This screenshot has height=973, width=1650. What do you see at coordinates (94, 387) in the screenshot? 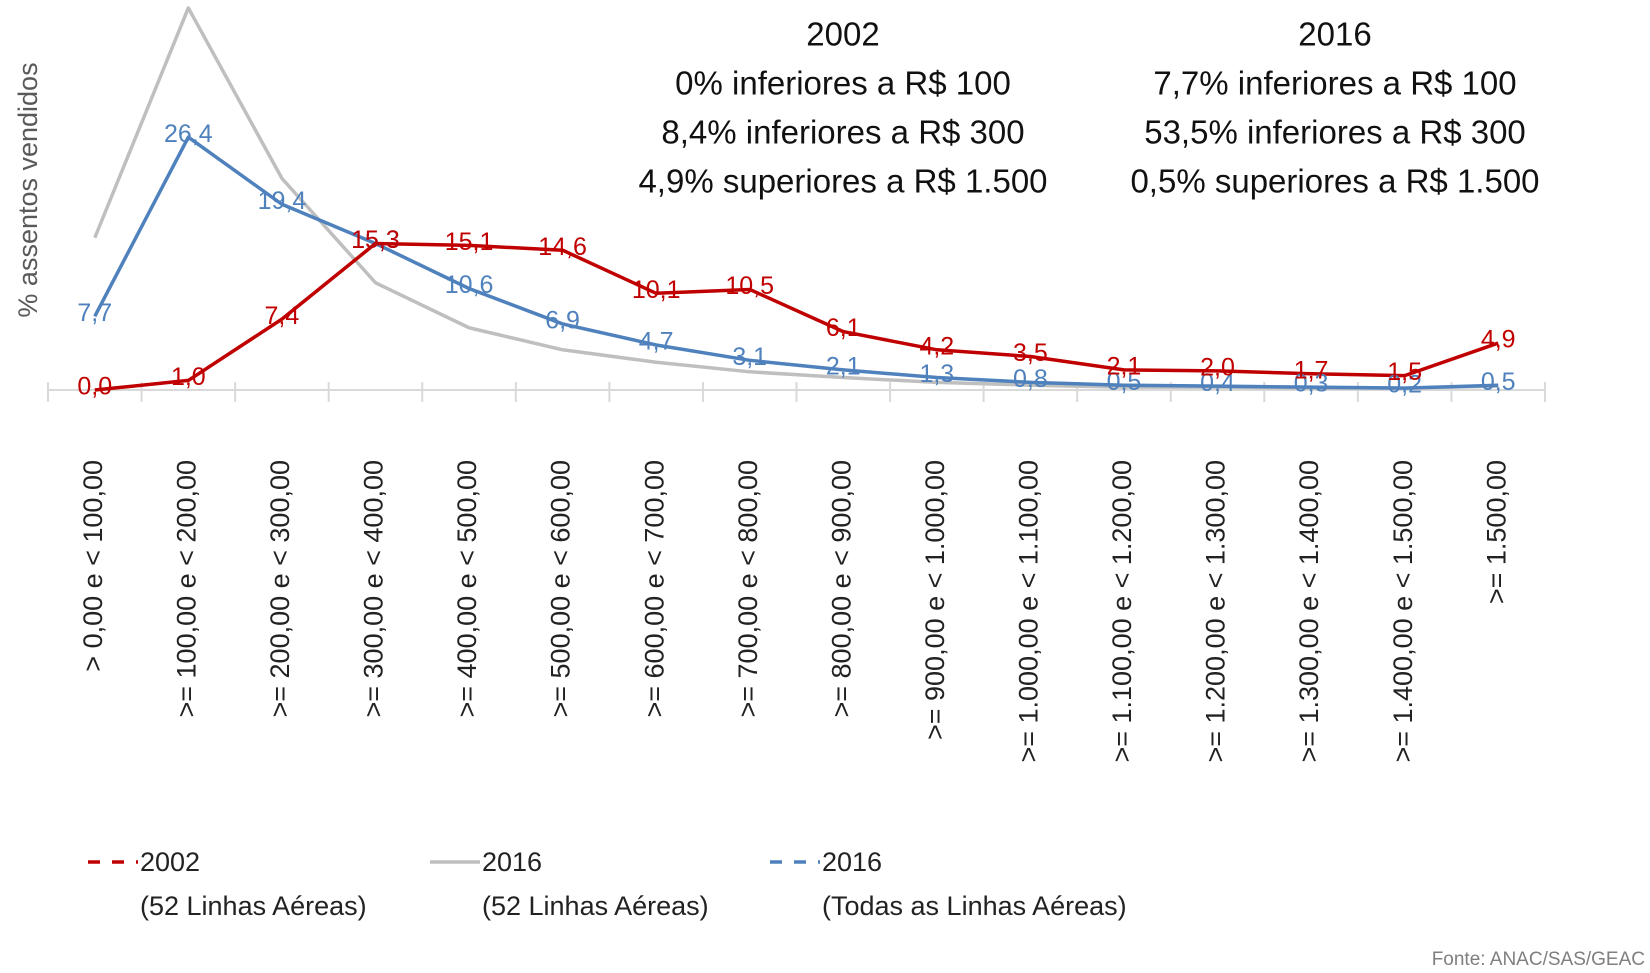
I see `data-label: 0,0` at bounding box center [94, 387].